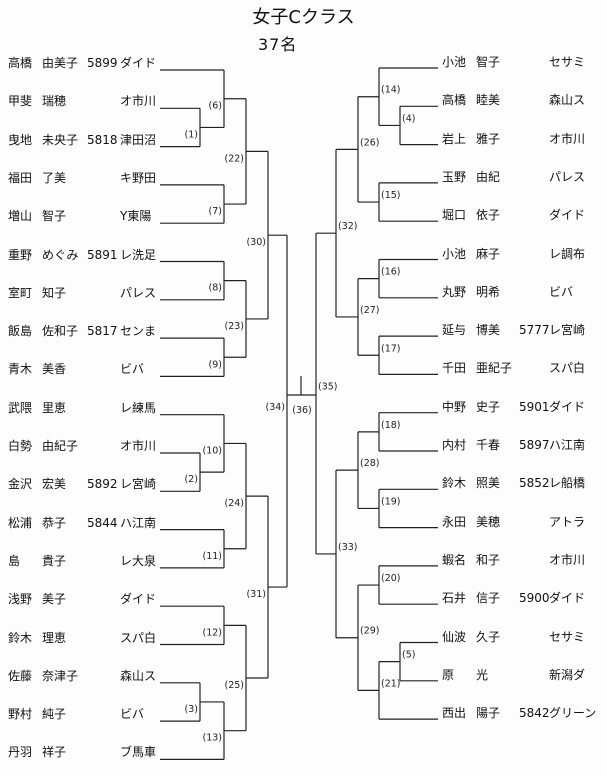 This screenshot has width=607, height=777. What do you see at coordinates (138, 522) in the screenshot?
I see `player-club: ハ江南` at bounding box center [138, 522].